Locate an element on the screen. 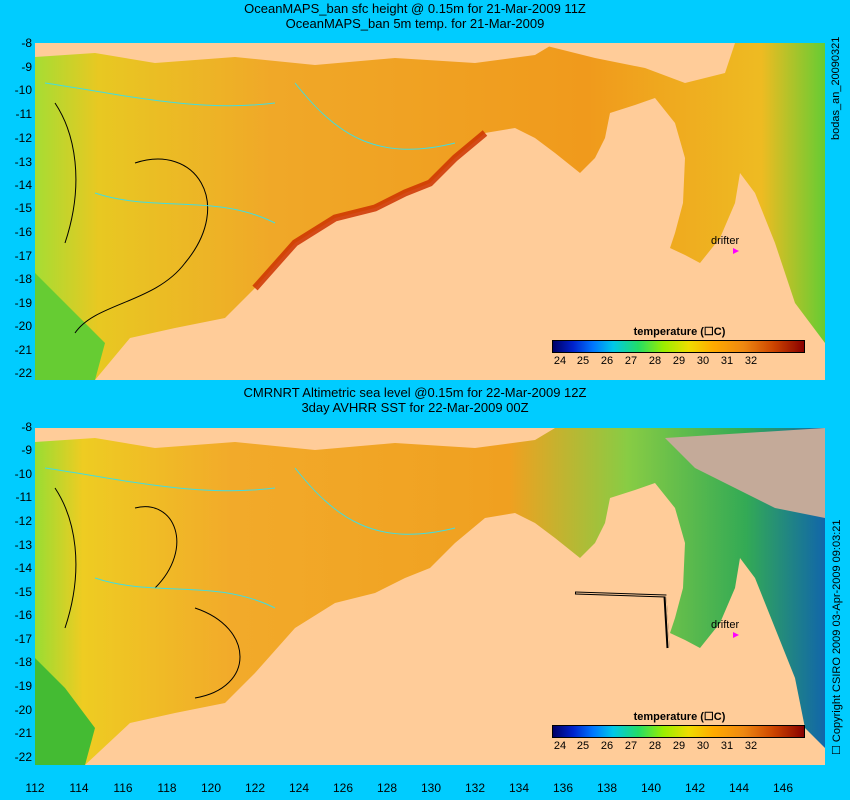  x-label: 118 is located at coordinates (167, 788).